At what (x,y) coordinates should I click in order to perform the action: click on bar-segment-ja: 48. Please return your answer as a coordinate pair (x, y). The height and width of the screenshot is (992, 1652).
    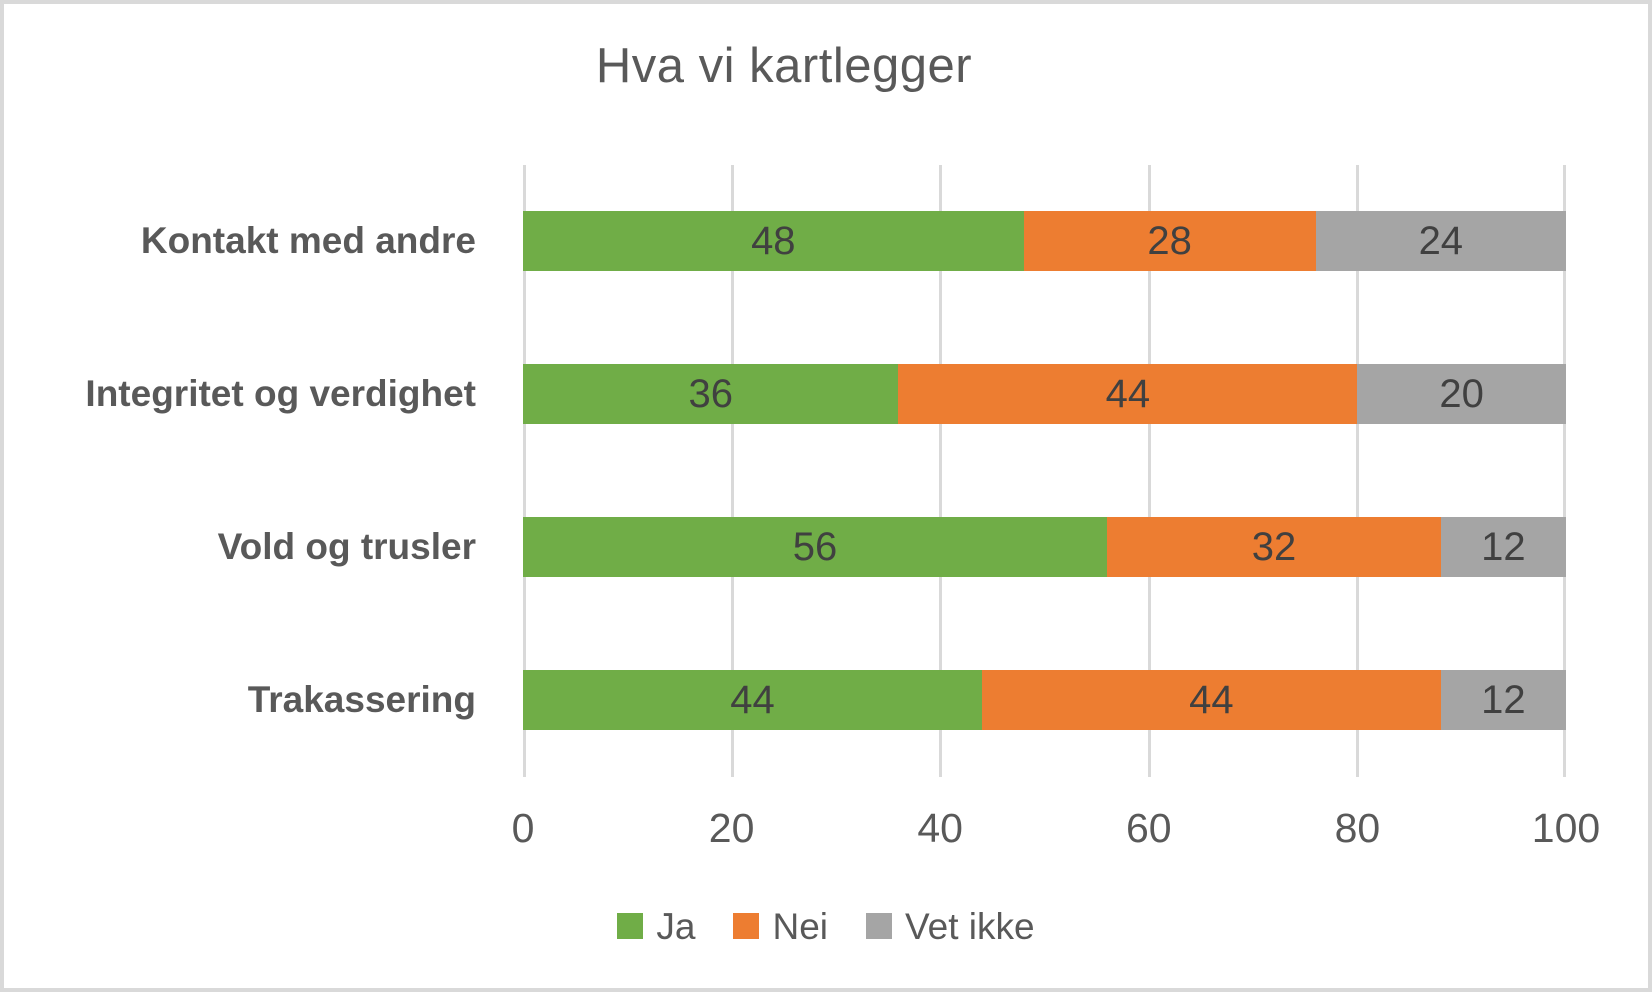
    Looking at the image, I should click on (773, 241).